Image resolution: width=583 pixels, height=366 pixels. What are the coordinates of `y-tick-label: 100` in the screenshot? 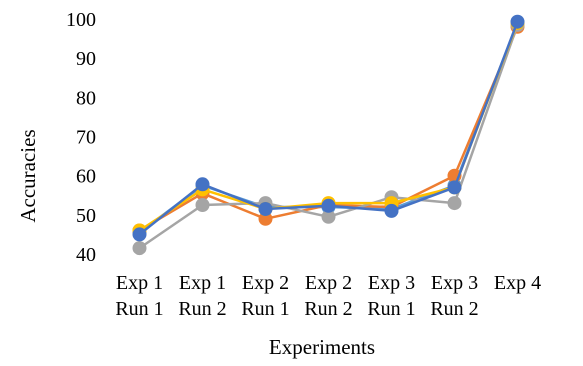 It's located at (81, 20).